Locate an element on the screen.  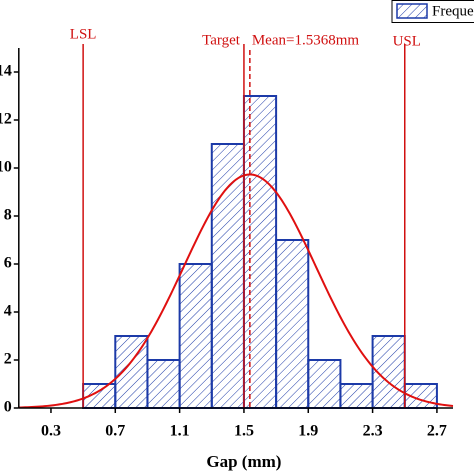
y-tick-label: 10 is located at coordinates (6, 167).